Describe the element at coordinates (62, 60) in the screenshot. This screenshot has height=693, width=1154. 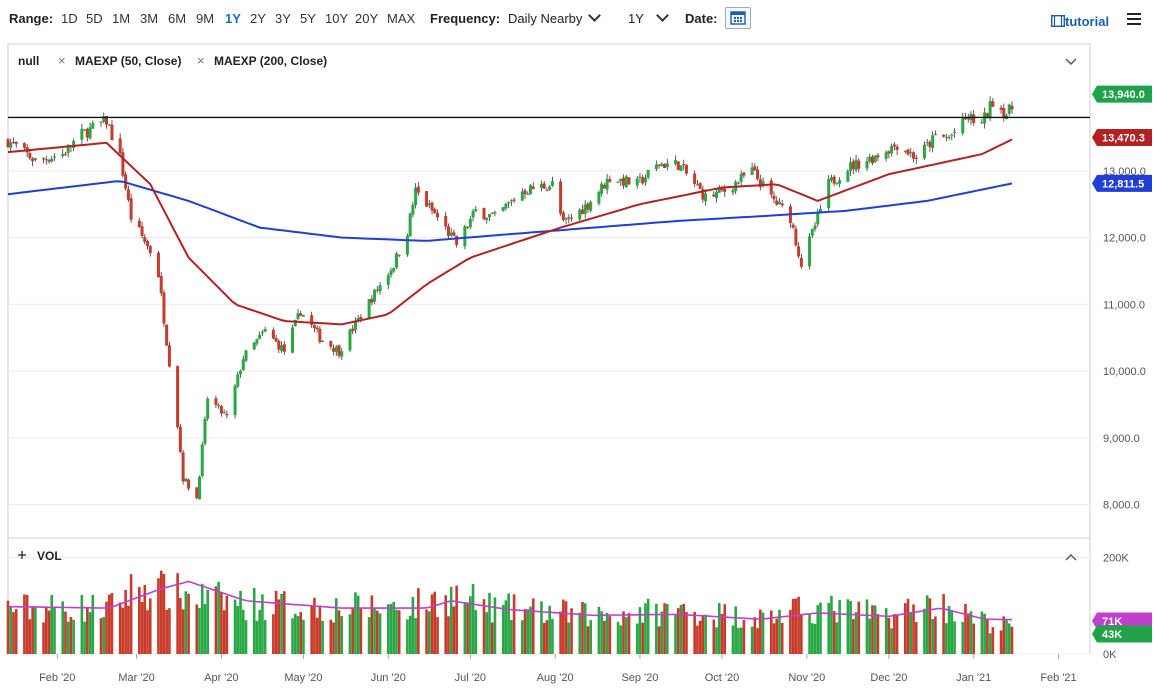
I see `remove-study1-icon: ×` at that location.